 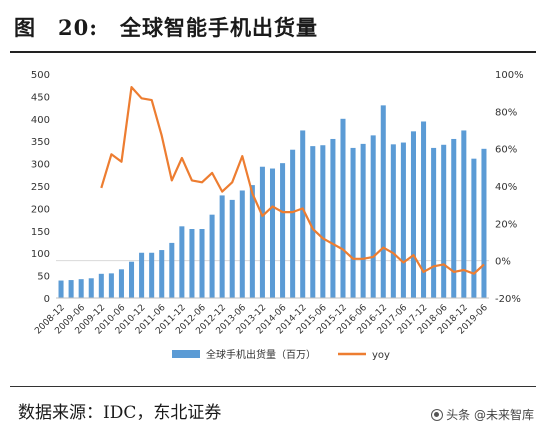 What do you see at coordinates (40, 97) in the screenshot?
I see `y-left-tick-label: 450` at bounding box center [40, 97].